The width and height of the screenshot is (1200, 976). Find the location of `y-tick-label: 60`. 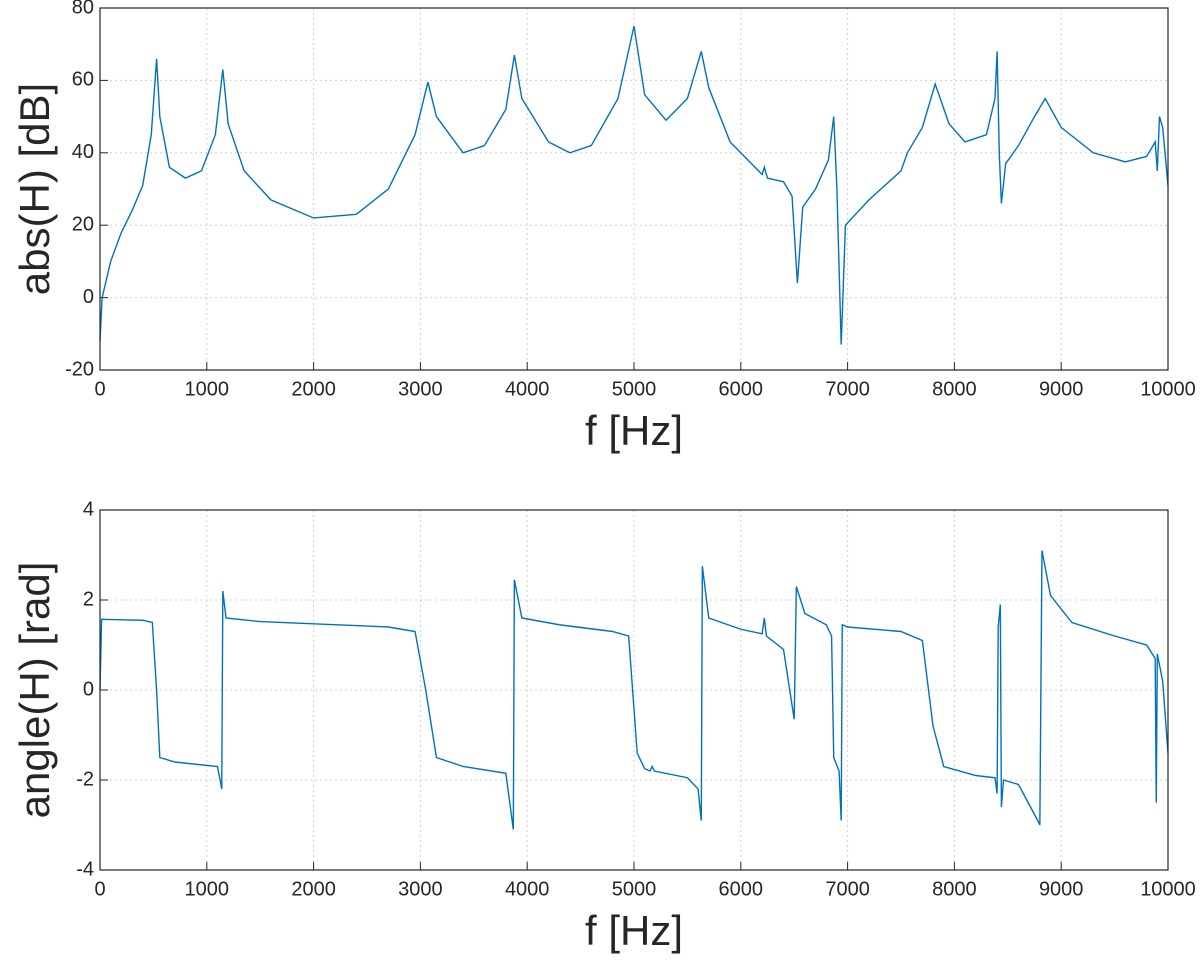

y-tick-label: 60 is located at coordinates (83, 80).